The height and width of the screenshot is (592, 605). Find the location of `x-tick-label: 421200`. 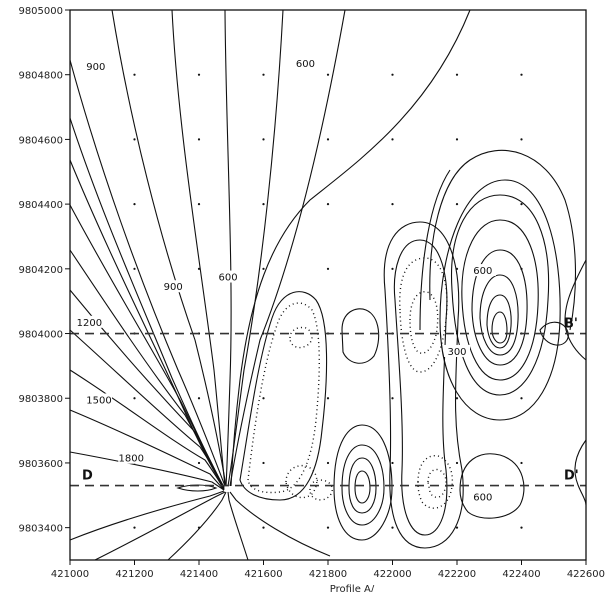

x-tick-label: 421200 is located at coordinates (134, 574).